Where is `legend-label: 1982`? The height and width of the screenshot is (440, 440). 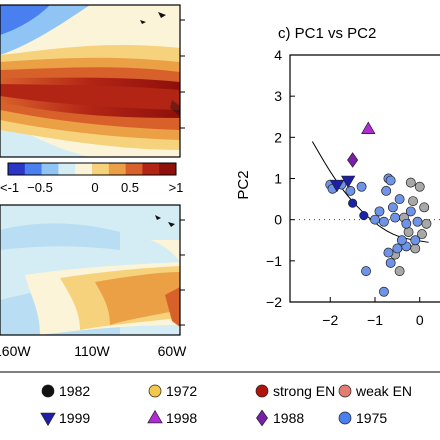 legend-label: 1982 is located at coordinates (74, 391).